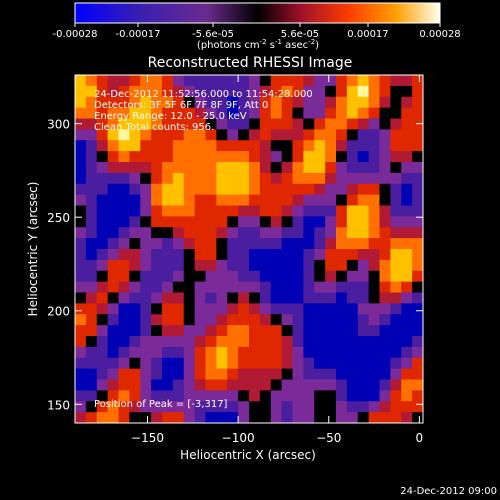  What do you see at coordinates (170, 116) in the screenshot?
I see `info-energy-range: Energy Range: 12.0 - 25.0 keV` at bounding box center [170, 116].